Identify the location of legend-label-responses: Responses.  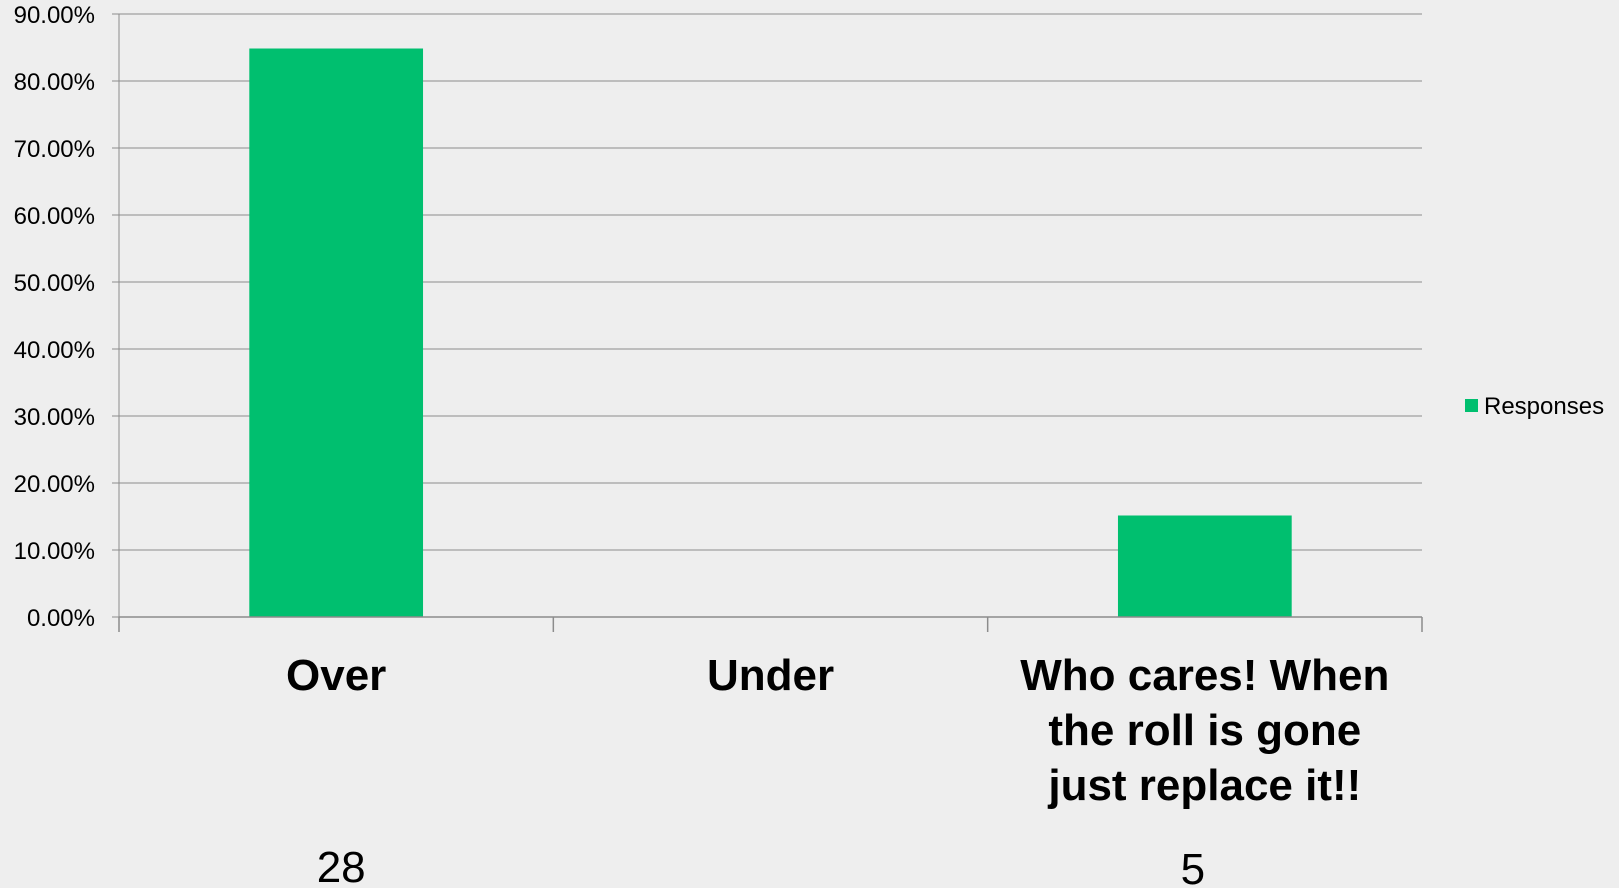
(1544, 406).